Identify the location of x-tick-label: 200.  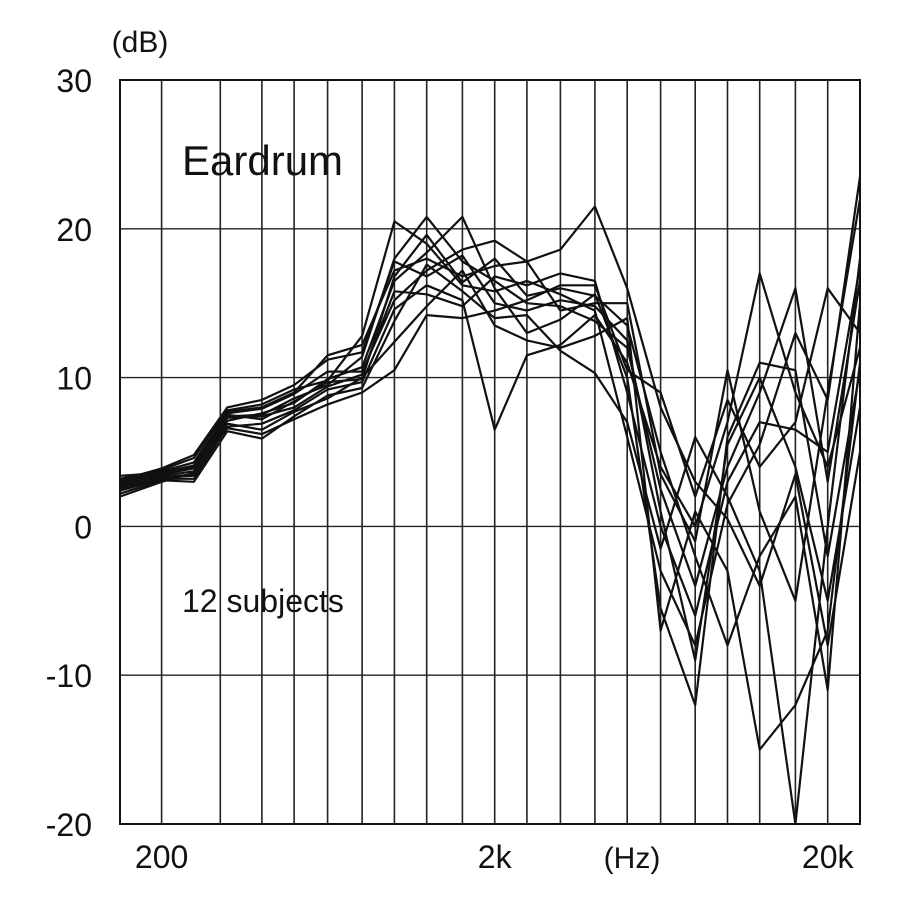
(161, 857).